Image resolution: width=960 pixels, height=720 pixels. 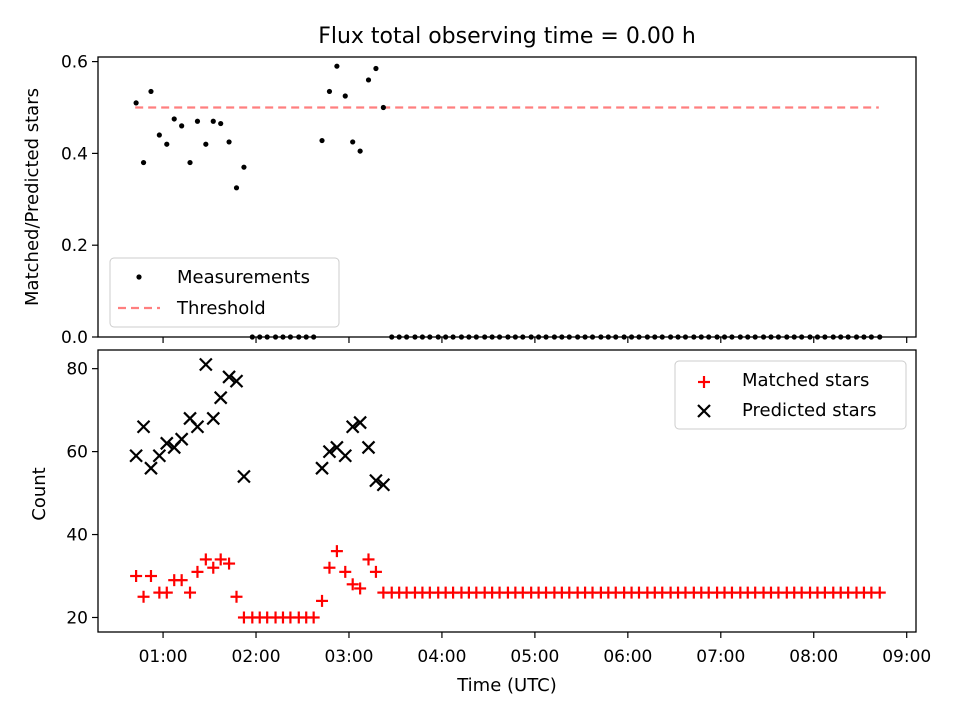 I want to click on x-tick-label: 02:00, so click(x=256, y=657).